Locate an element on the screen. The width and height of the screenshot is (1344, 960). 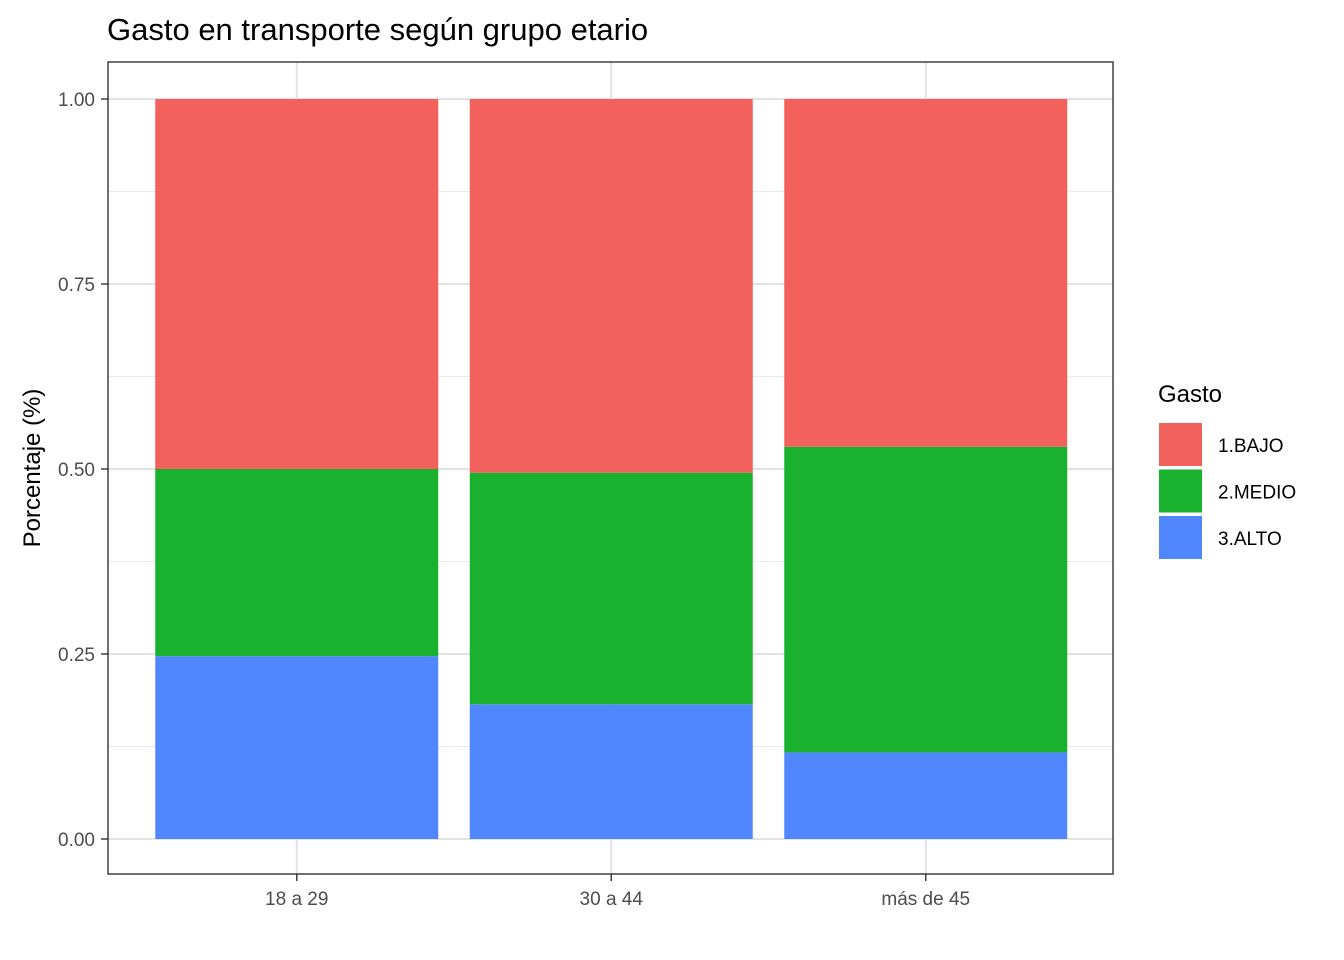
legend: Gasto 1.BAJO 2.MEDIO 3.ALTO is located at coordinates (1227, 470).